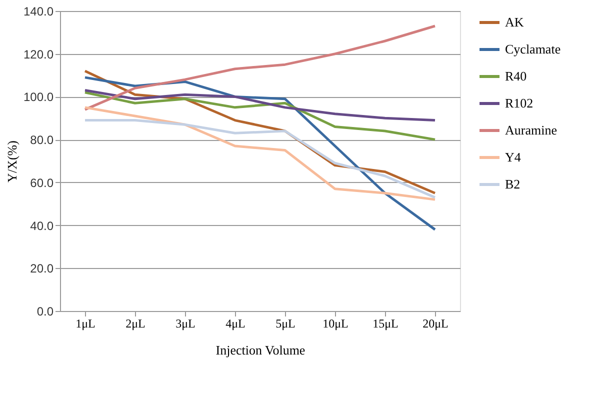  Describe the element at coordinates (42, 269) in the screenshot. I see `y-tick-label: 20.0` at that location.